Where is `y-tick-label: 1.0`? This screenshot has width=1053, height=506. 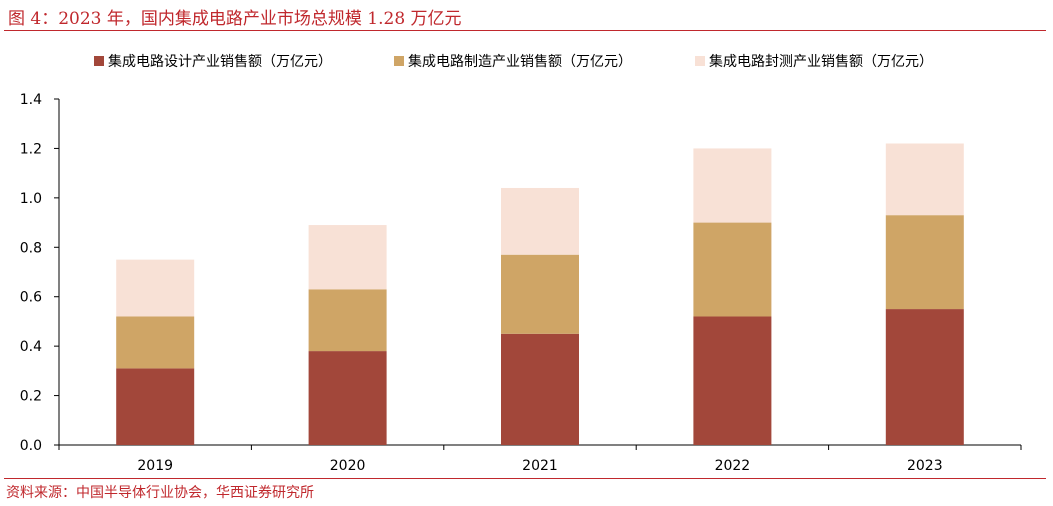
y-tick-label: 1.0 is located at coordinates (31, 199).